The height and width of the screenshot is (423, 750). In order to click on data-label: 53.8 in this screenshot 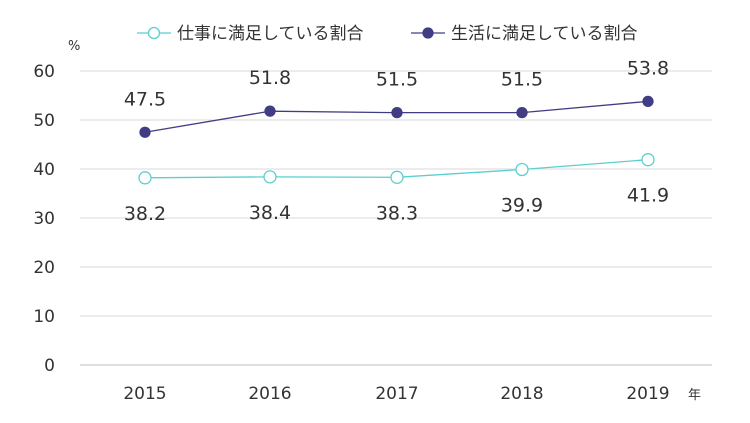, I will do `click(648, 68)`.